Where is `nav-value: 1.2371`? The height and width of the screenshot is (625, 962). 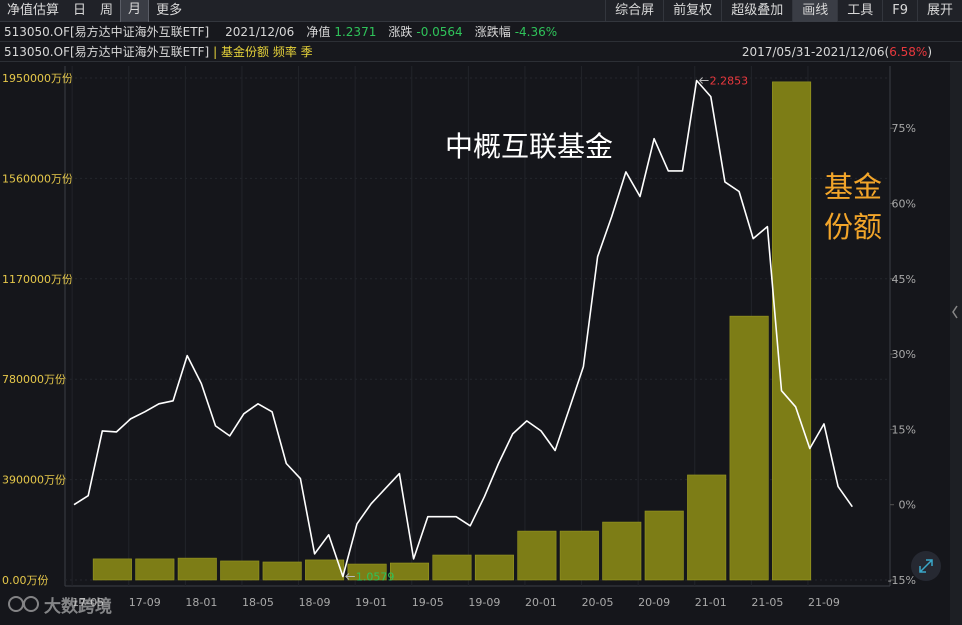
nav-value: 1.2371 is located at coordinates (355, 31).